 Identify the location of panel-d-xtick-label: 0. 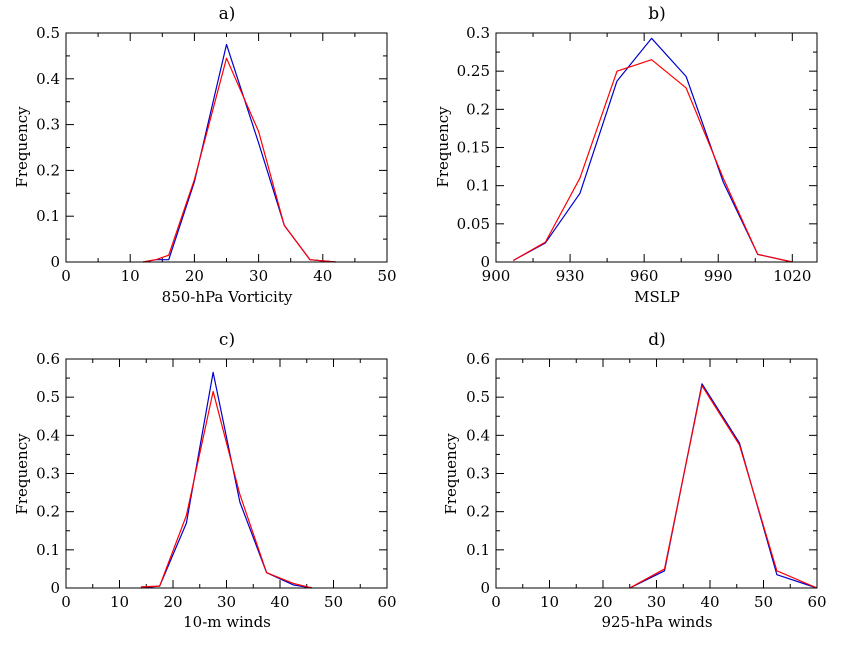
(496, 602).